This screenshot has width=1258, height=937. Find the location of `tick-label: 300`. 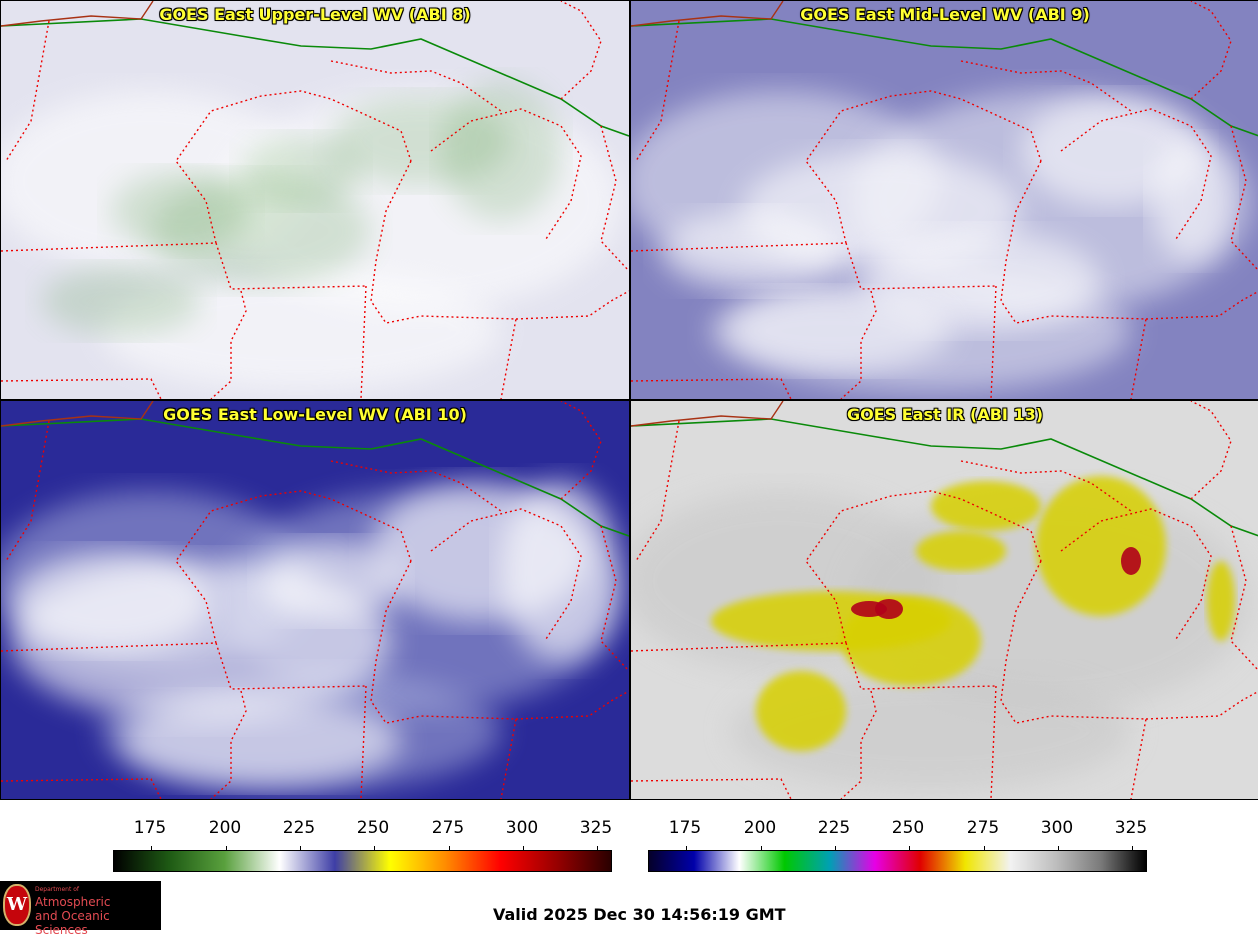

tick-label: 300 is located at coordinates (1057, 828).